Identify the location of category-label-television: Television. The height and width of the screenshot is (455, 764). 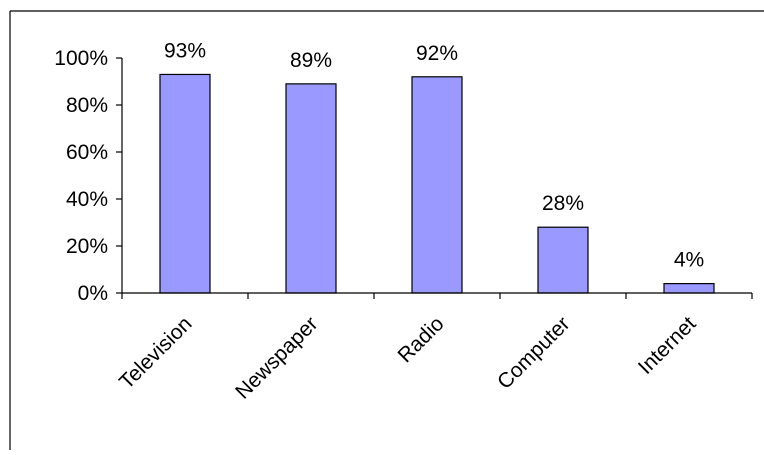
(155, 352).